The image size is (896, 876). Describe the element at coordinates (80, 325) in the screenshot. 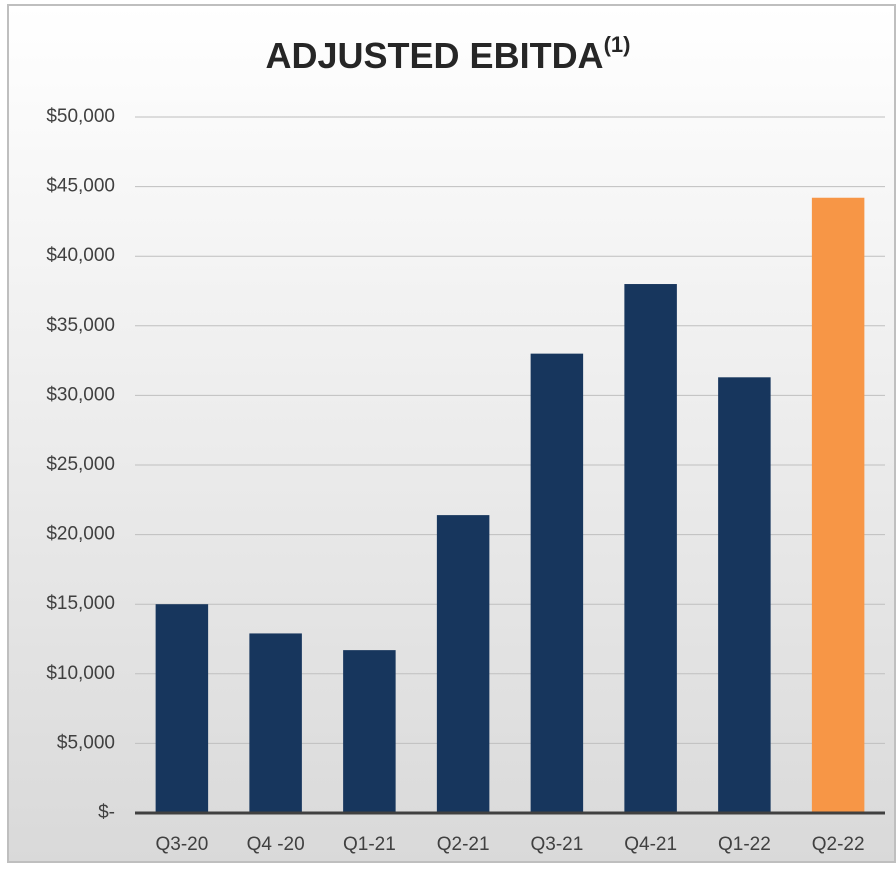

I see `y-tick-label: $35,000` at that location.